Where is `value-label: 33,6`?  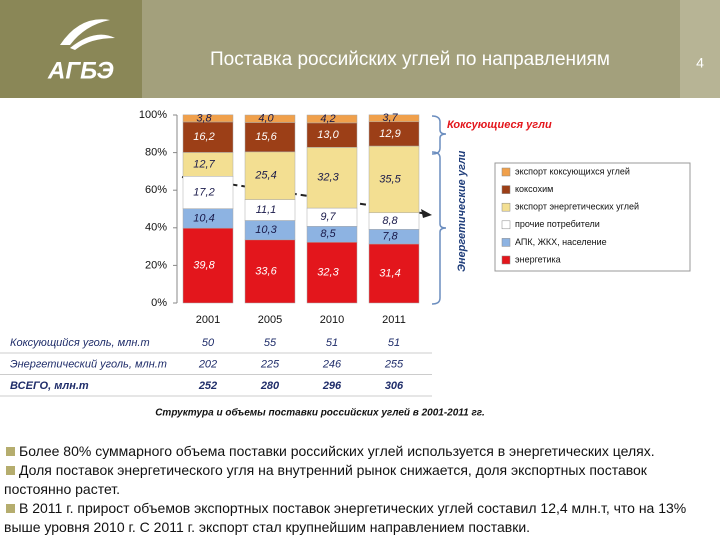
value-label: 33,6 is located at coordinates (266, 271).